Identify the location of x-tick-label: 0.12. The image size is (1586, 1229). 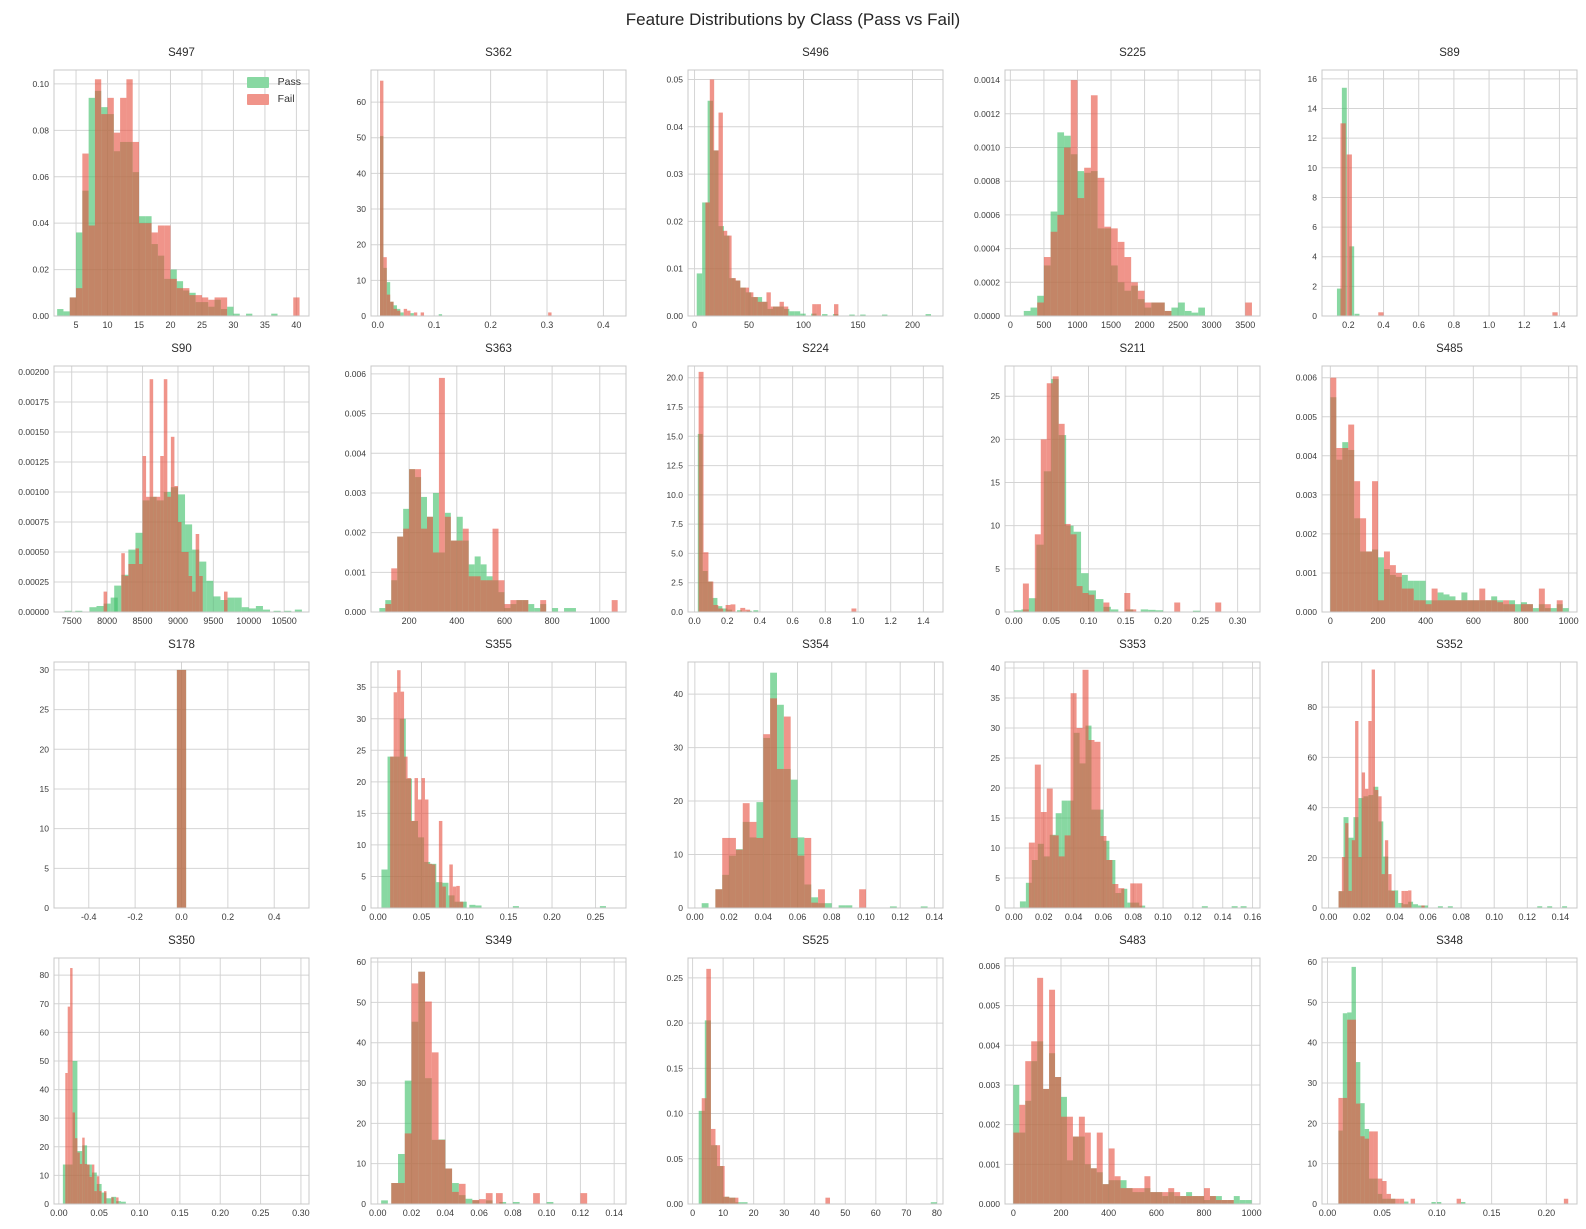
(1528, 917).